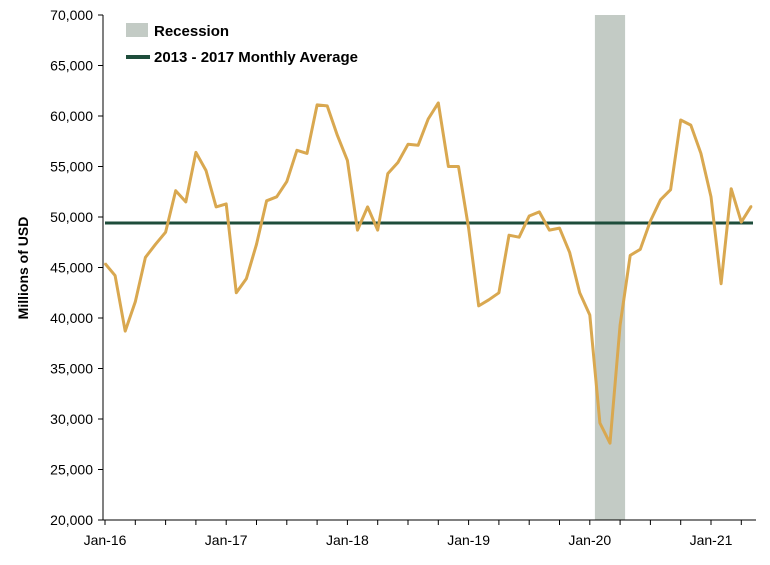  I want to click on y-tick-label: 30,000, so click(71, 419).